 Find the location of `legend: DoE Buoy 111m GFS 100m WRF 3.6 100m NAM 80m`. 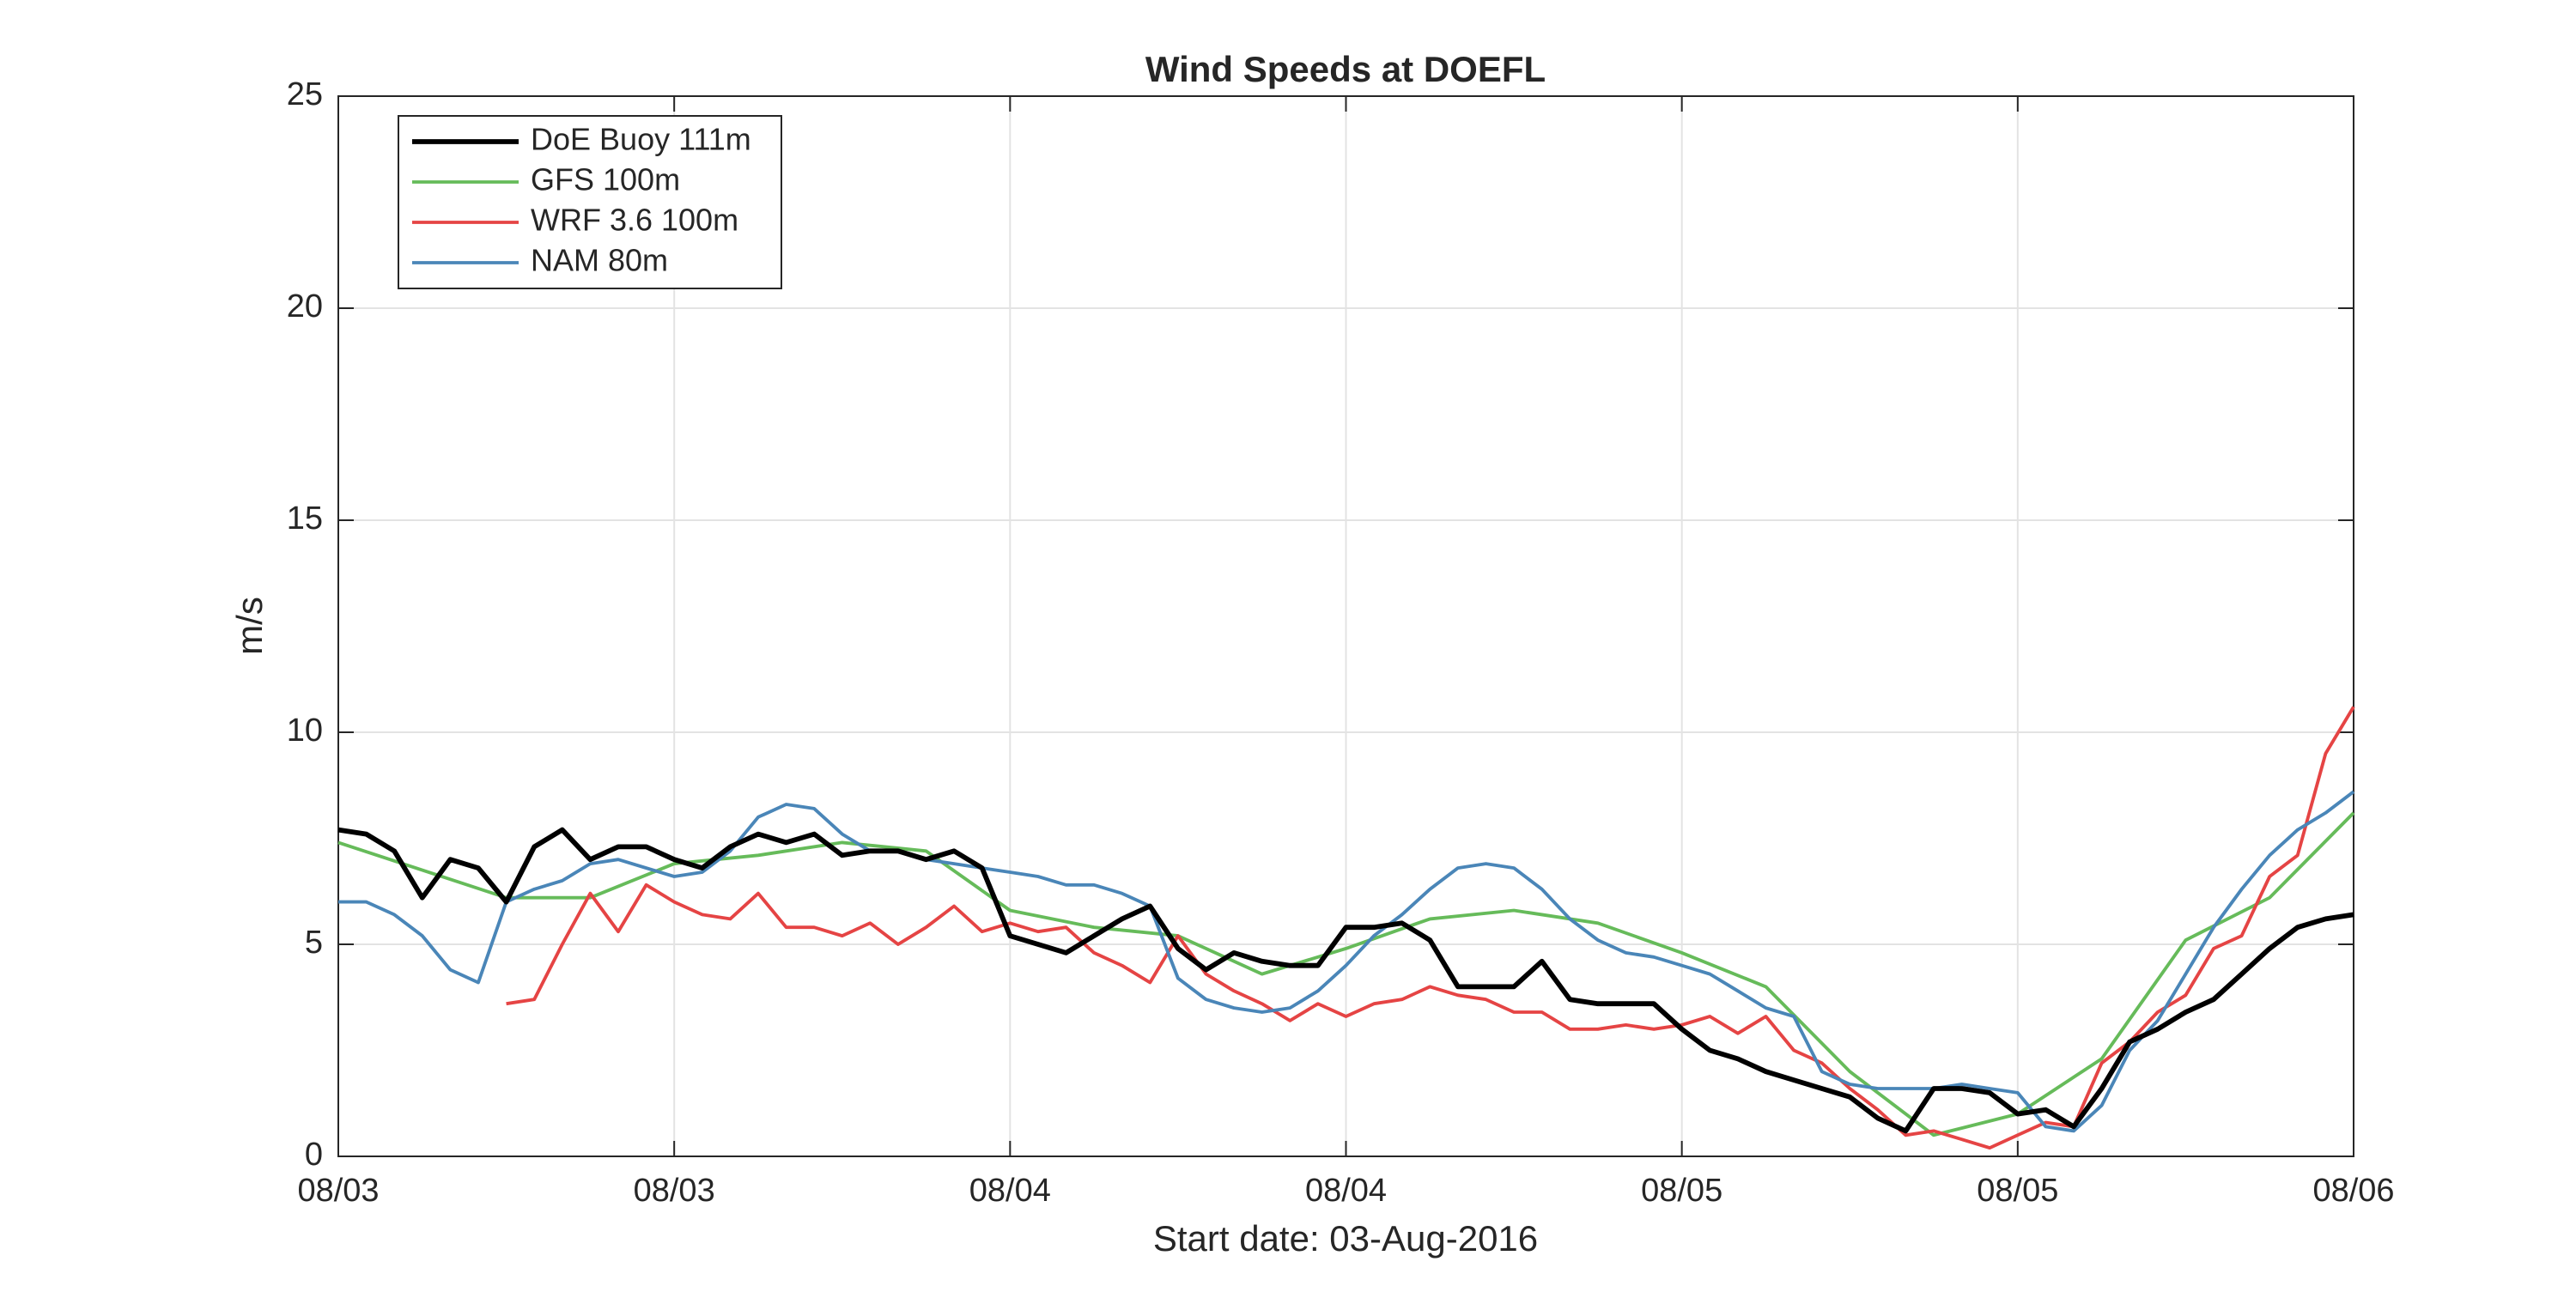

legend: DoE Buoy 111m GFS 100m WRF 3.6 100m NAM 80m is located at coordinates (590, 202).